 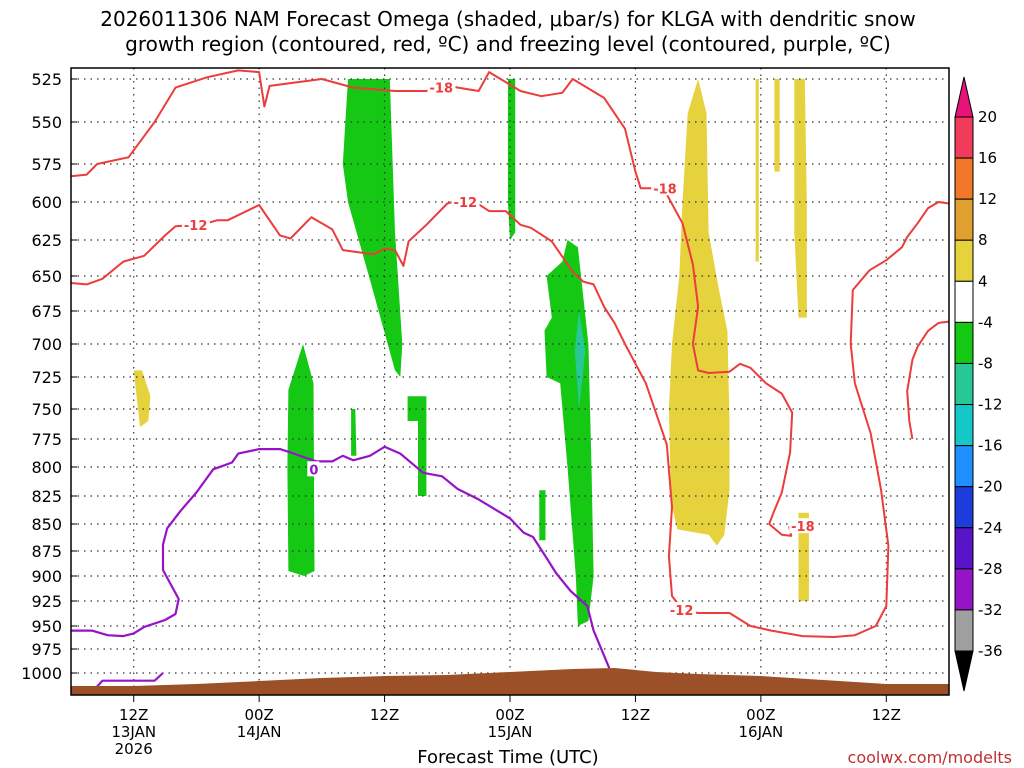 I want to click on colorbar-bottom-arrow, so click(x=964, y=671).